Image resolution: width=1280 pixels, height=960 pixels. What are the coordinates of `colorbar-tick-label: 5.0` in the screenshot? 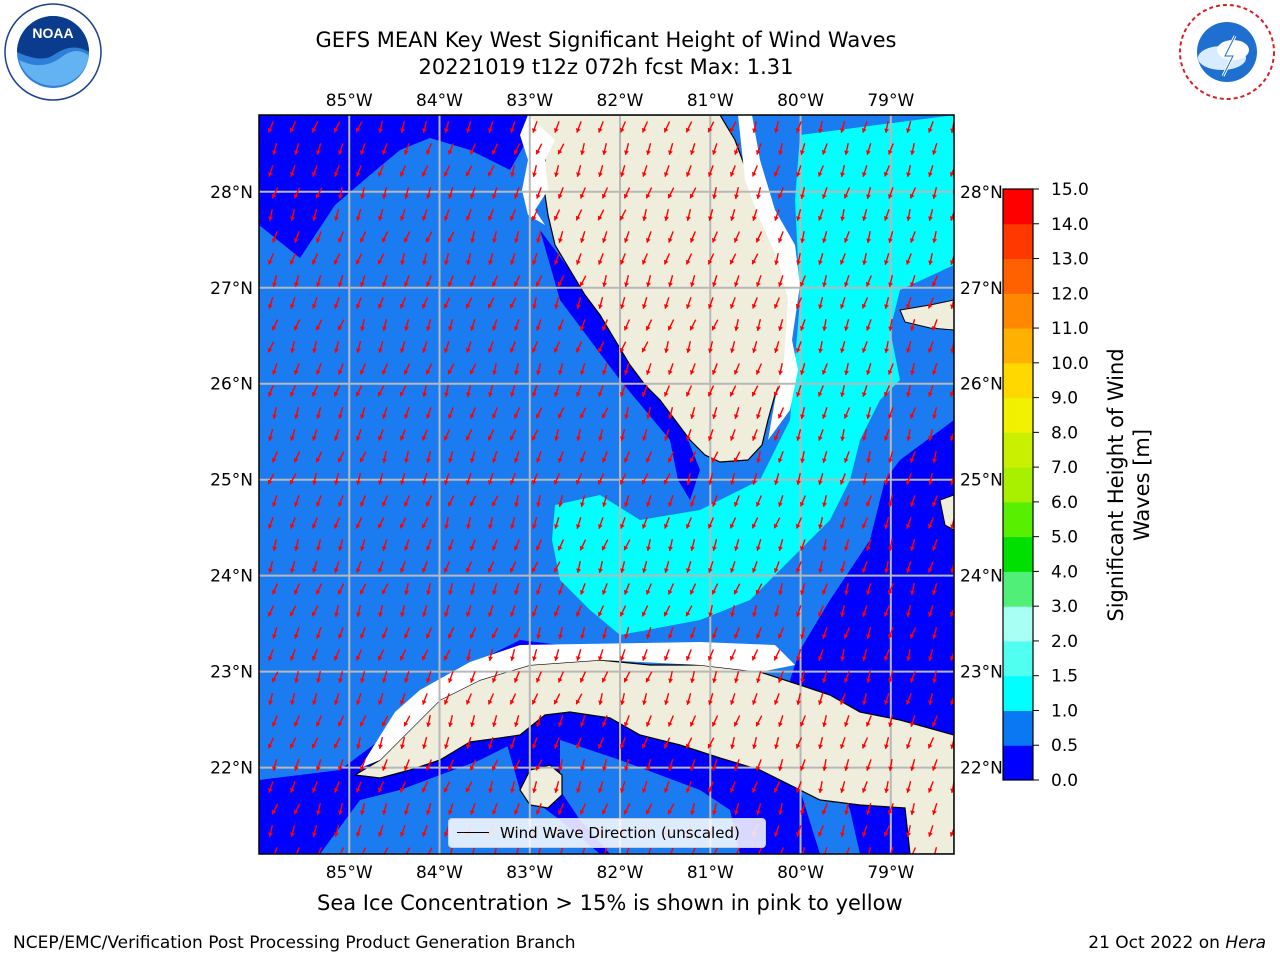 It's located at (1064, 538).